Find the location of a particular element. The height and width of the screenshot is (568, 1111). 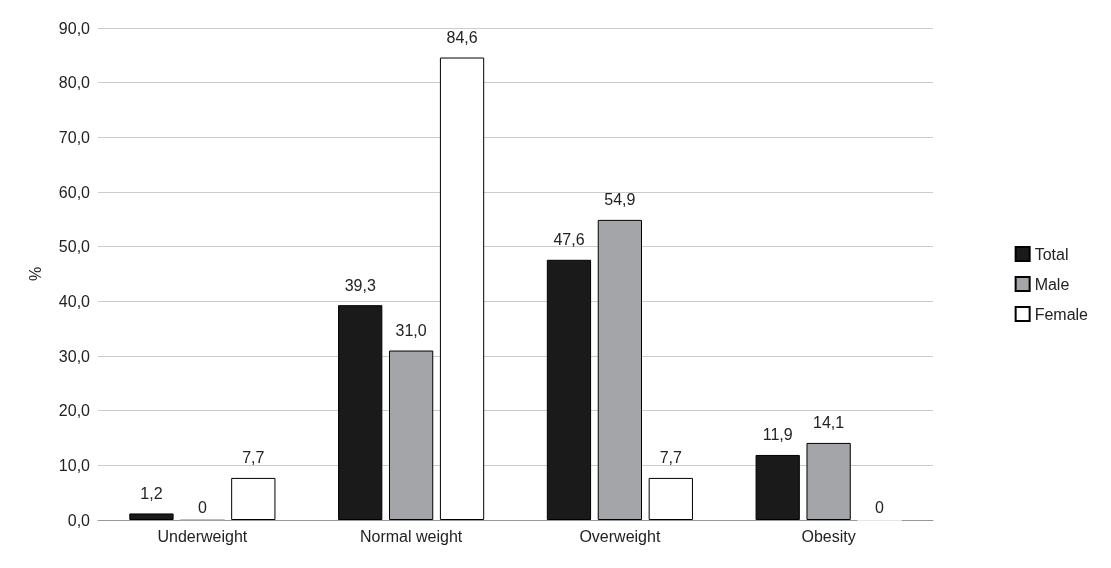

data-label: 47,6 is located at coordinates (569, 240).